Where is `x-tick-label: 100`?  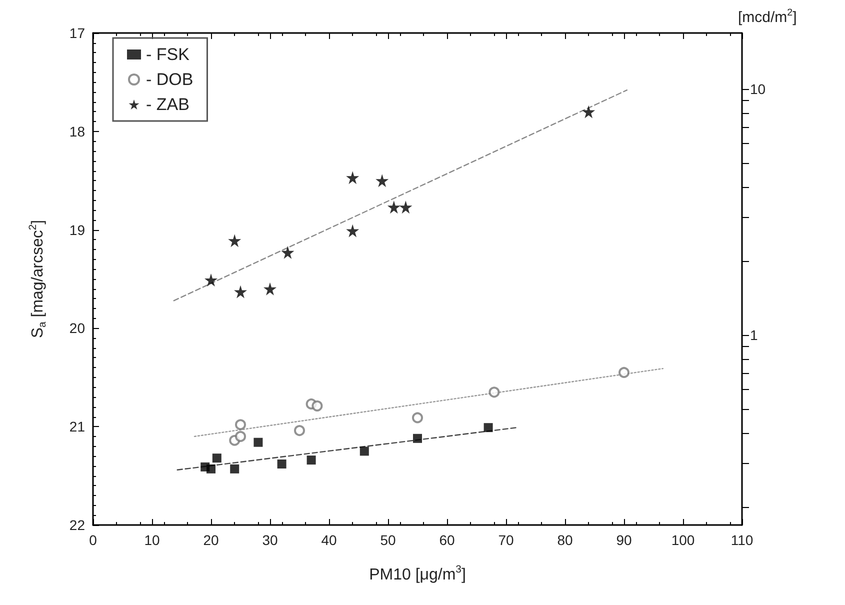
x-tick-label: 100 is located at coordinates (683, 540).